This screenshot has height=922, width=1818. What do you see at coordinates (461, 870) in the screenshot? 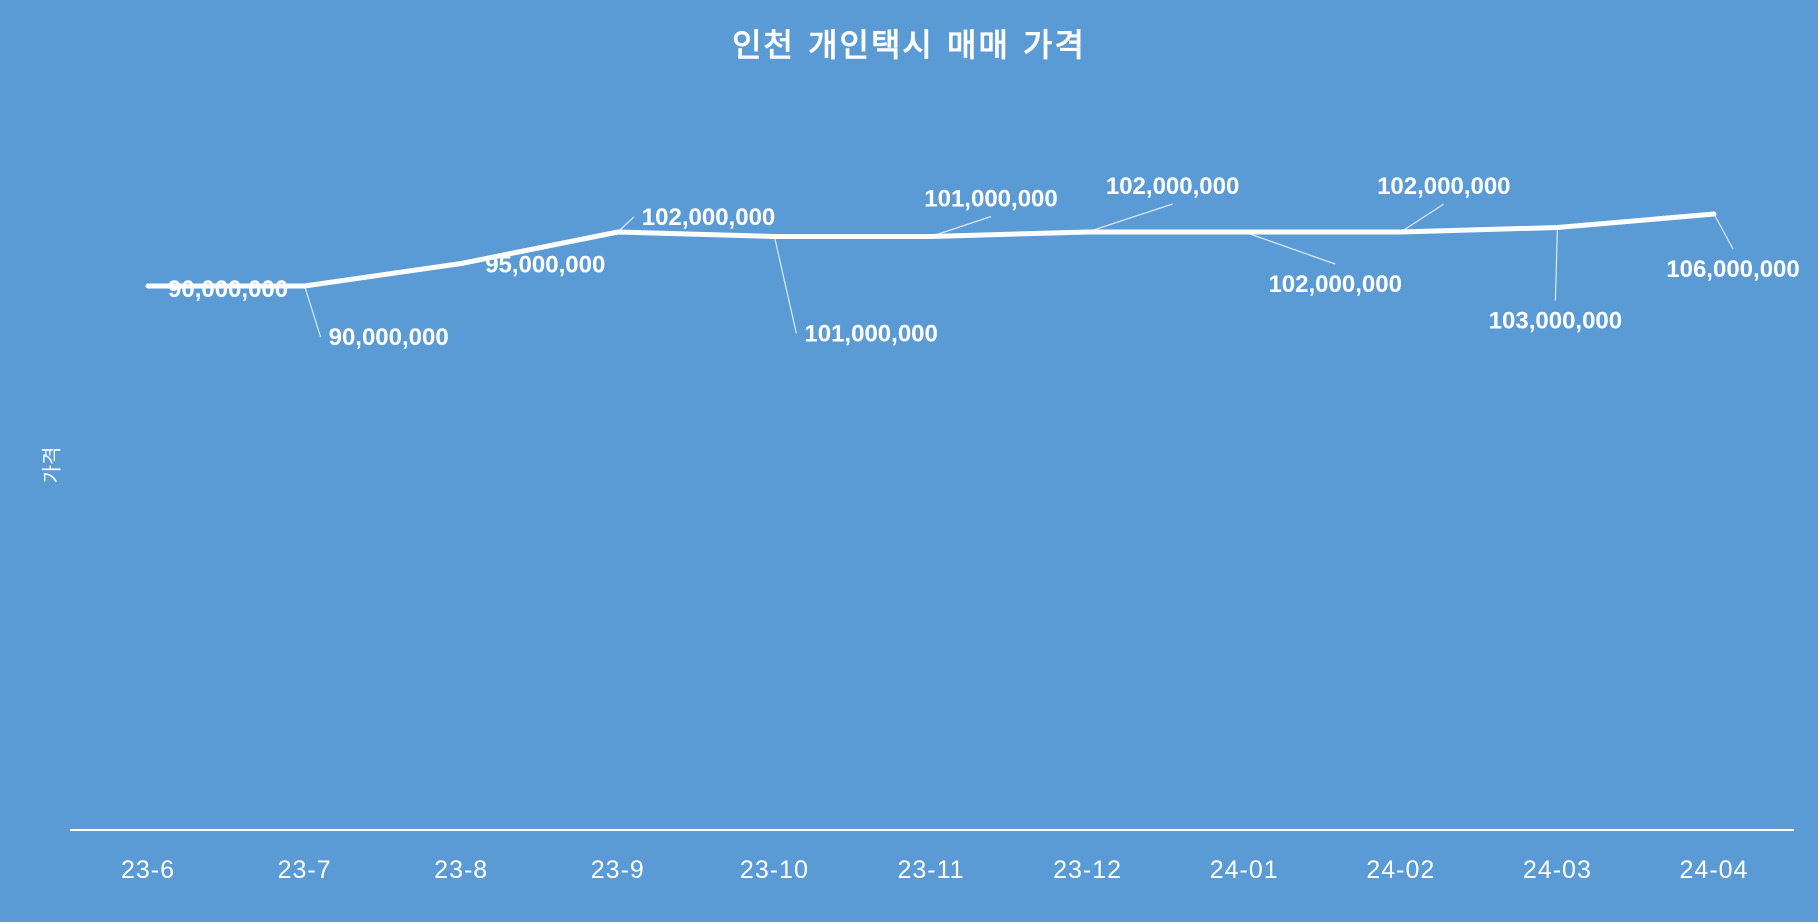
I see `x-tick-label: 23-8` at bounding box center [461, 870].